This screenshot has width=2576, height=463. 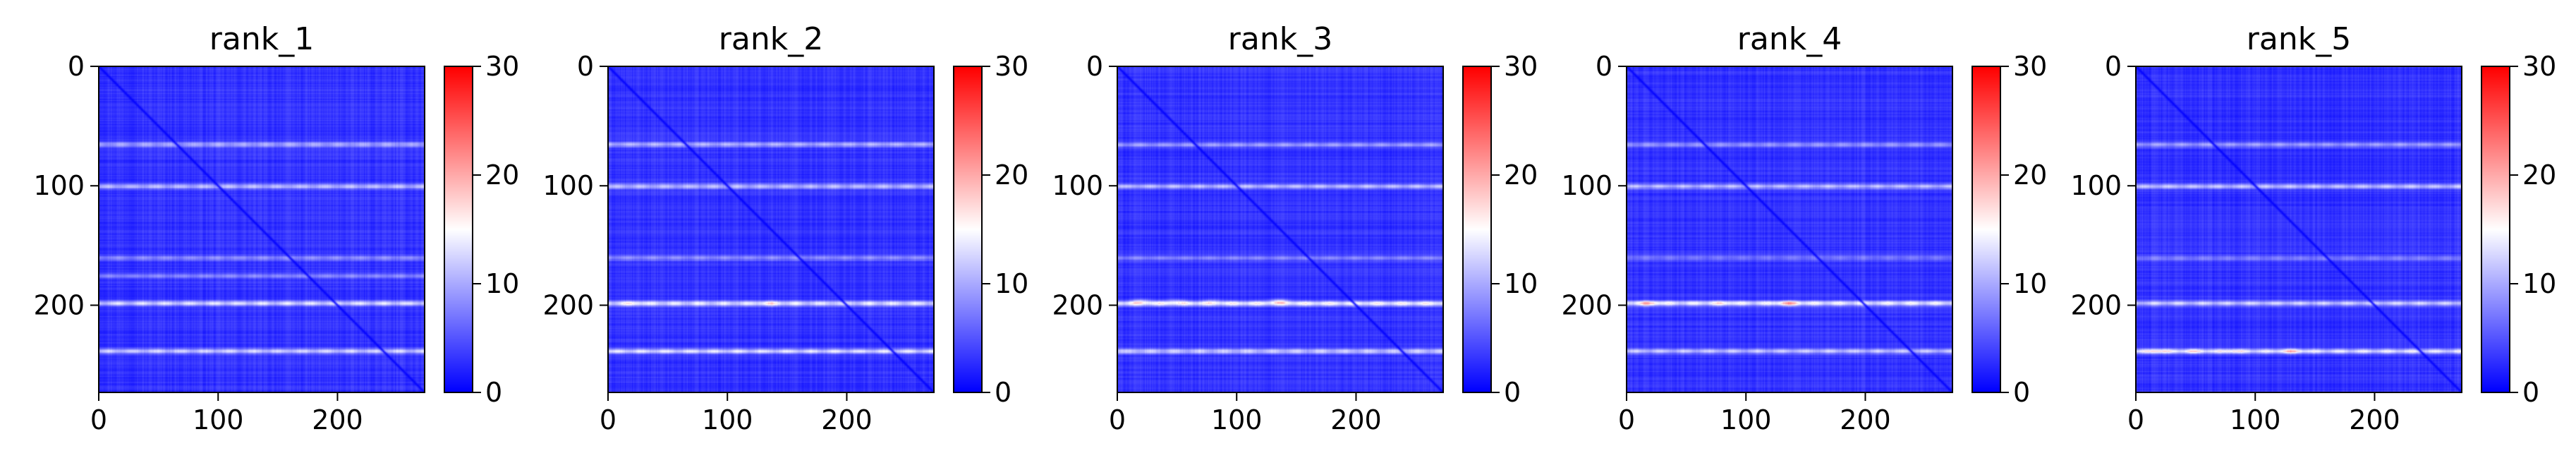 I want to click on chart-title: rank_3, so click(x=1280, y=39).